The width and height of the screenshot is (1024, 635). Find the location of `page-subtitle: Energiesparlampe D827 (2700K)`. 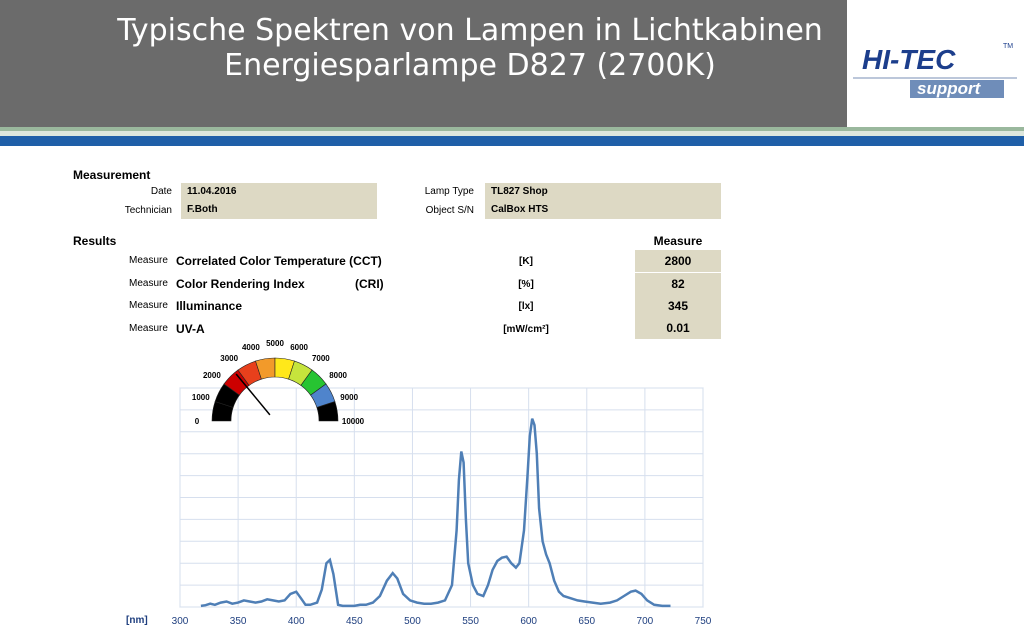

page-subtitle: Energiesparlampe D827 (2700K) is located at coordinates (470, 65).